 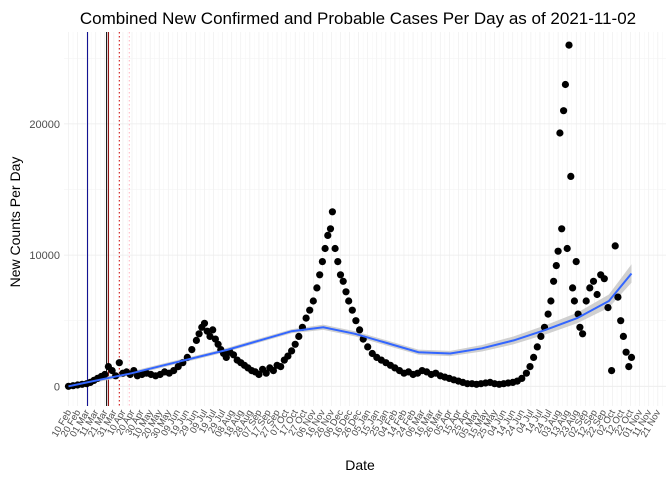 What do you see at coordinates (15, 222) in the screenshot?
I see `y-axis-title: New Counts Per Day` at bounding box center [15, 222].